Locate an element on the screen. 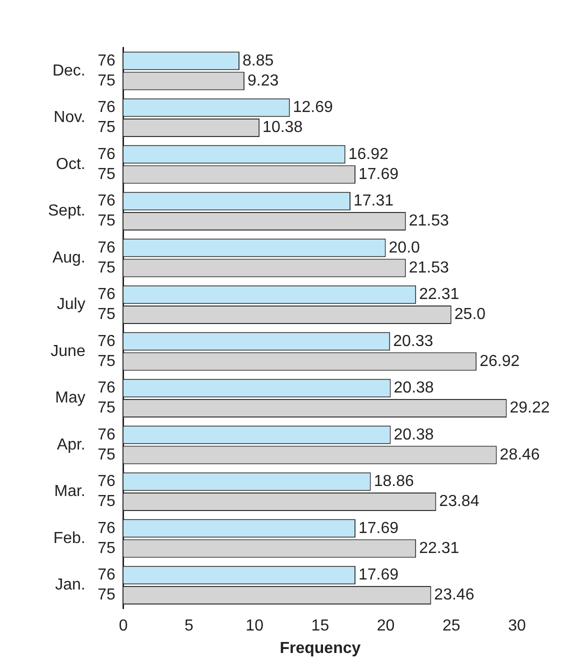 Image resolution: width=579 pixels, height=664 pixels. x-tick-label: 5 is located at coordinates (189, 626).